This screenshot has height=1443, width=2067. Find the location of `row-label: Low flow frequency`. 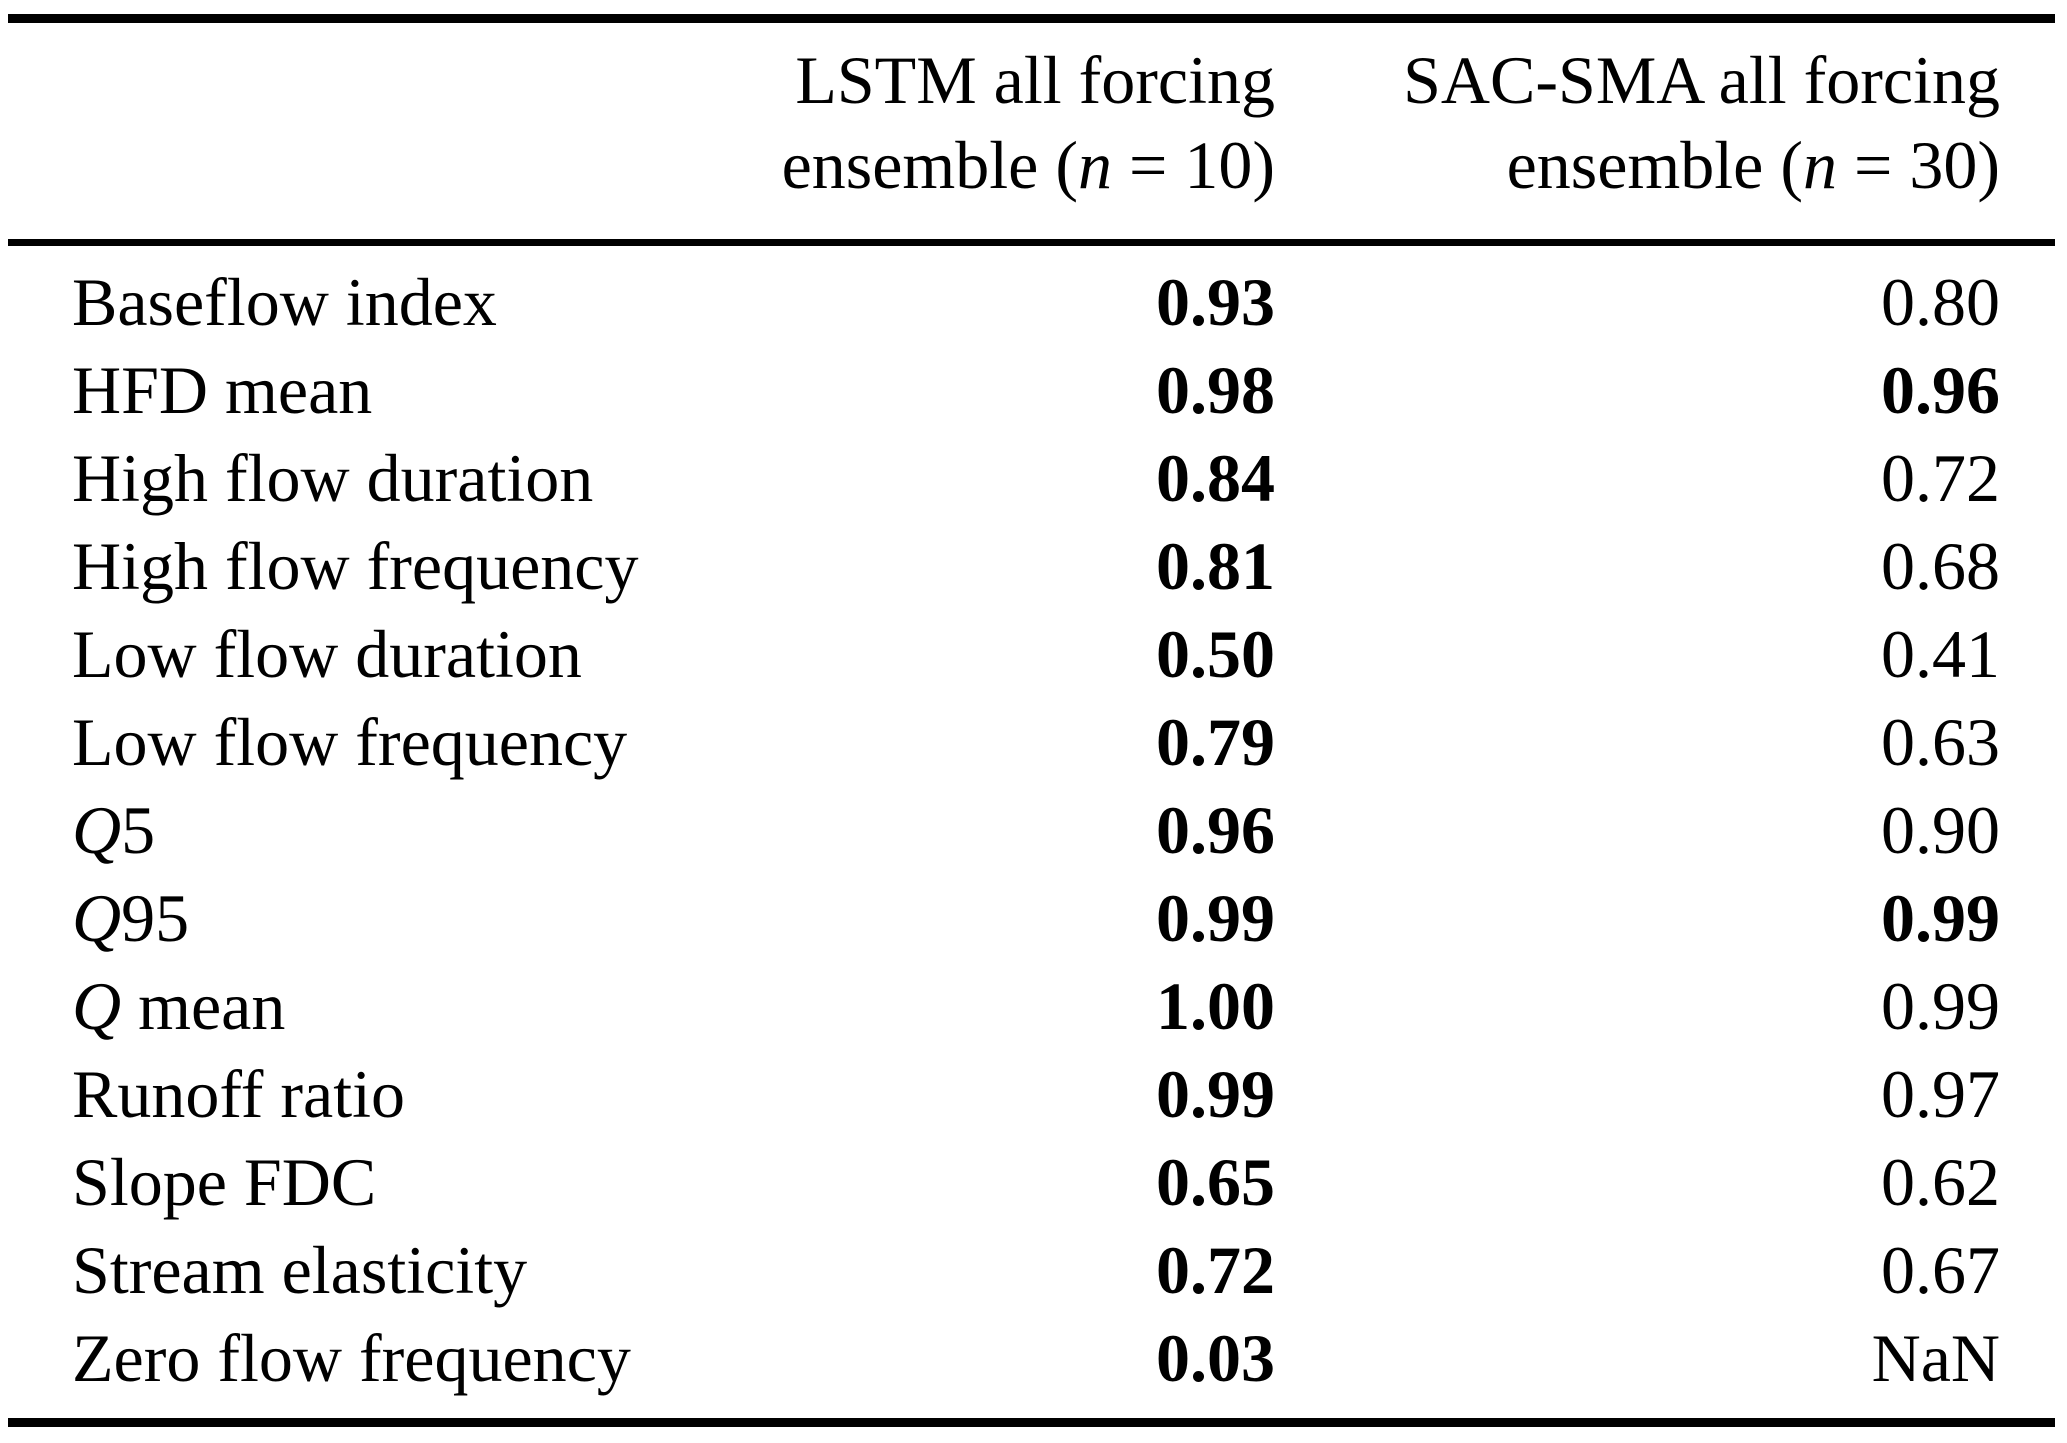

row-label: Low flow frequency is located at coordinates (423, 742).